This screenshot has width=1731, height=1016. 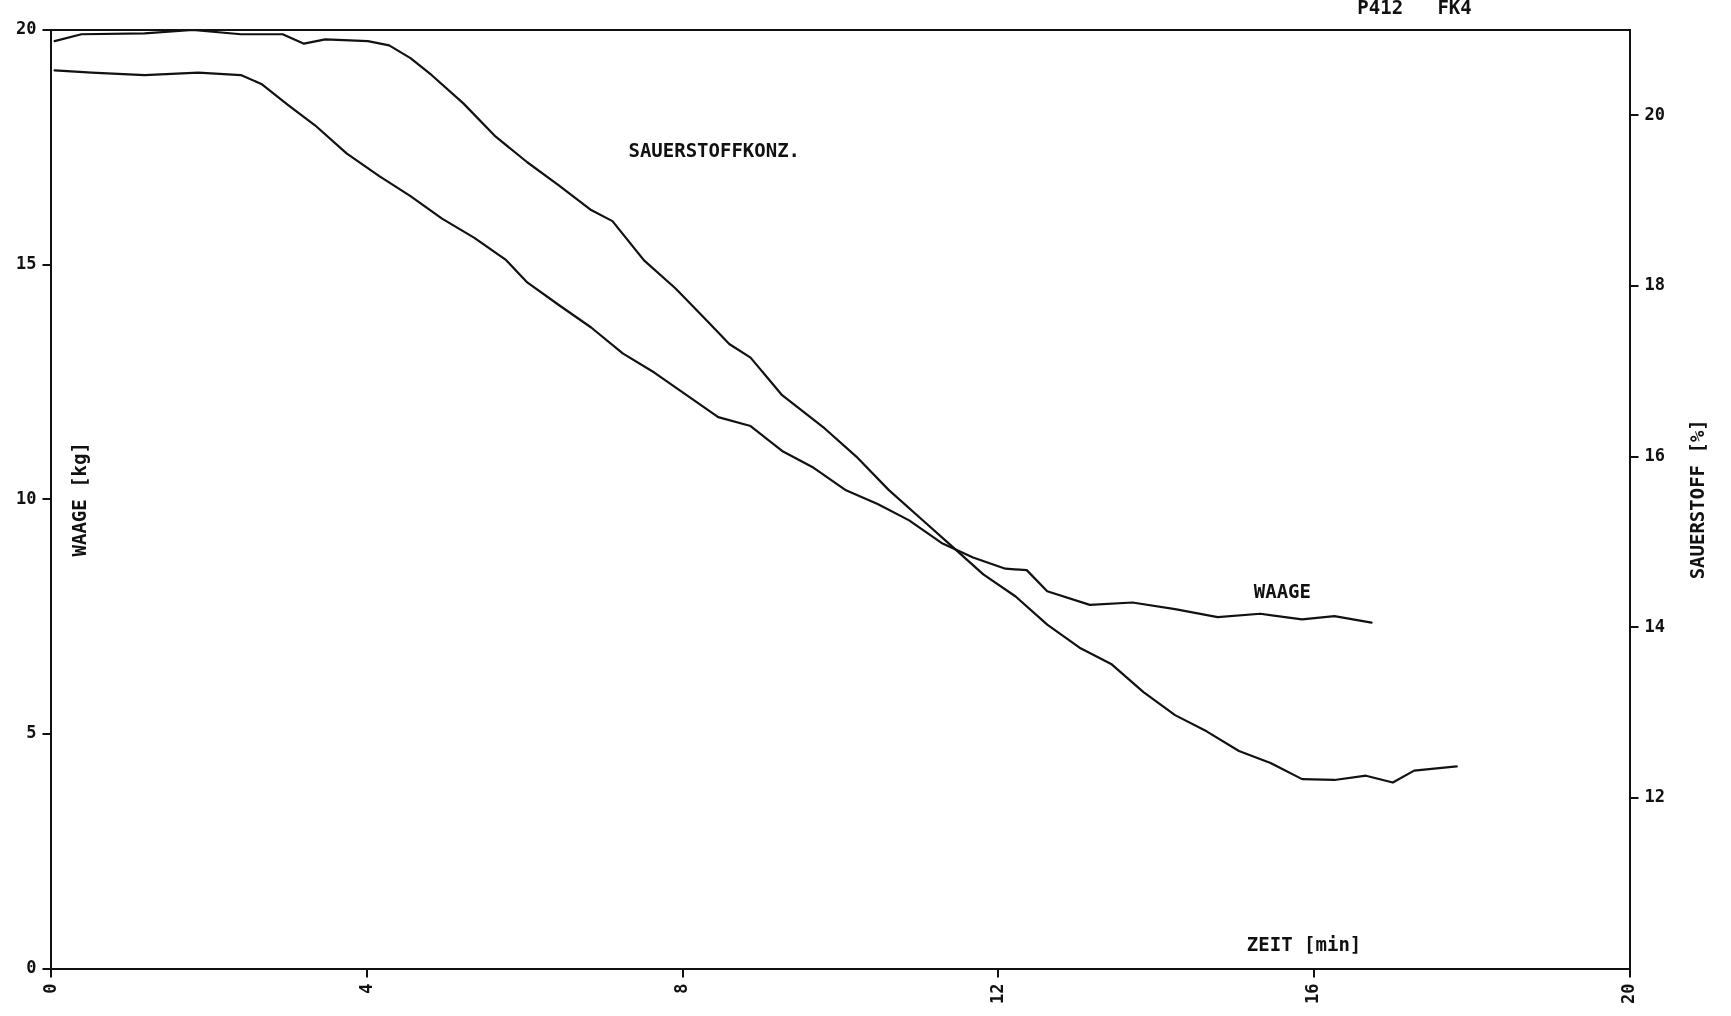 What do you see at coordinates (1655, 284) in the screenshot?
I see `y2-tick-label: 18` at bounding box center [1655, 284].